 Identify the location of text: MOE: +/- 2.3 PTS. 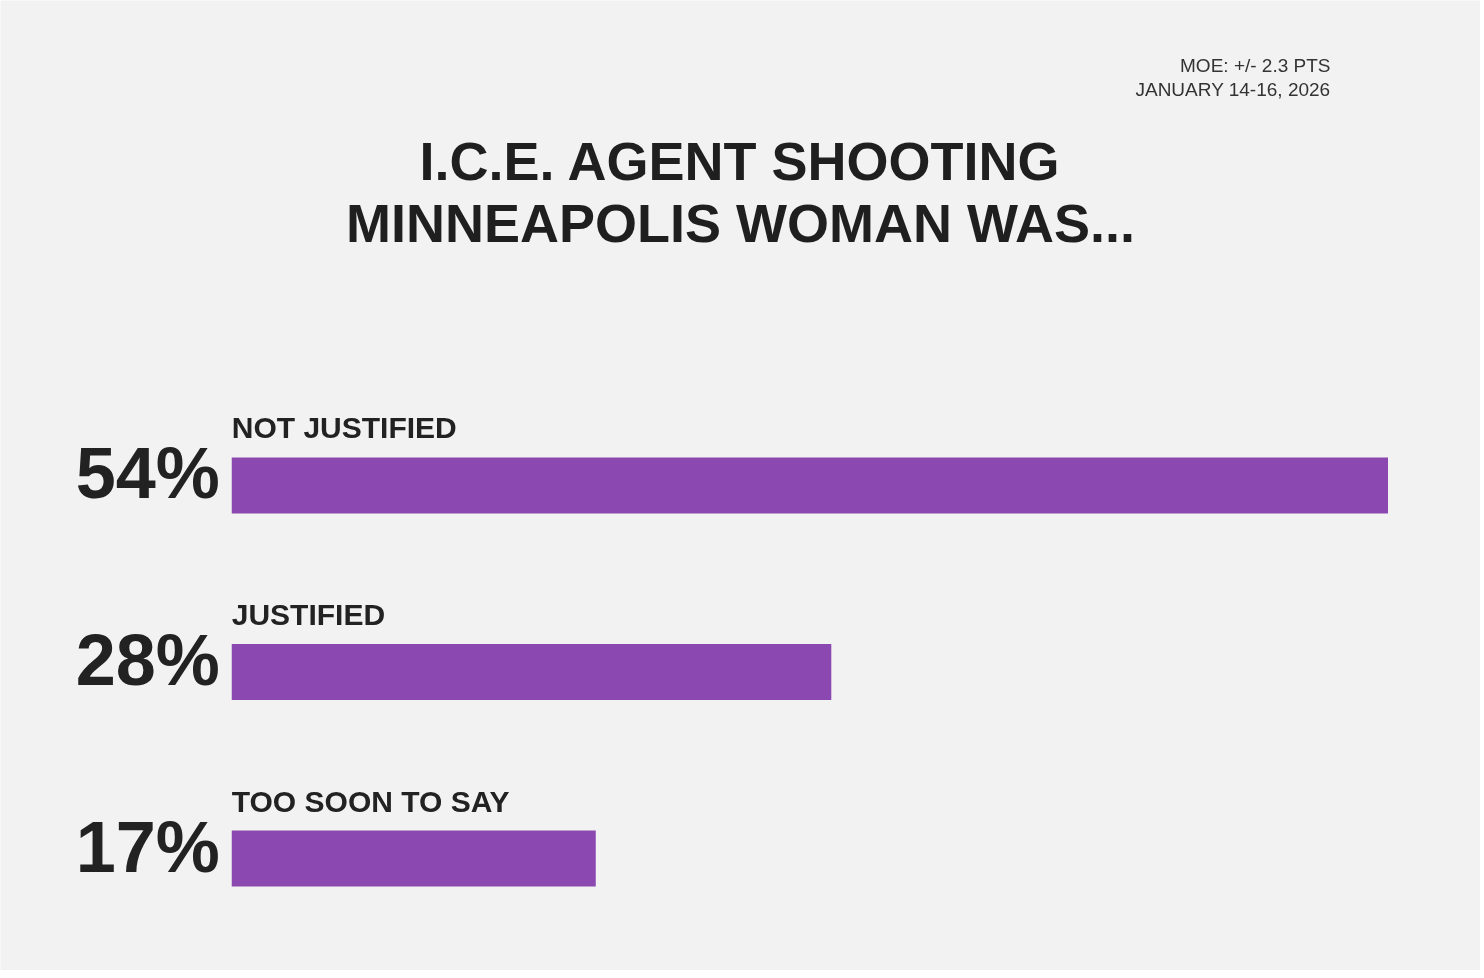
(1255, 65).